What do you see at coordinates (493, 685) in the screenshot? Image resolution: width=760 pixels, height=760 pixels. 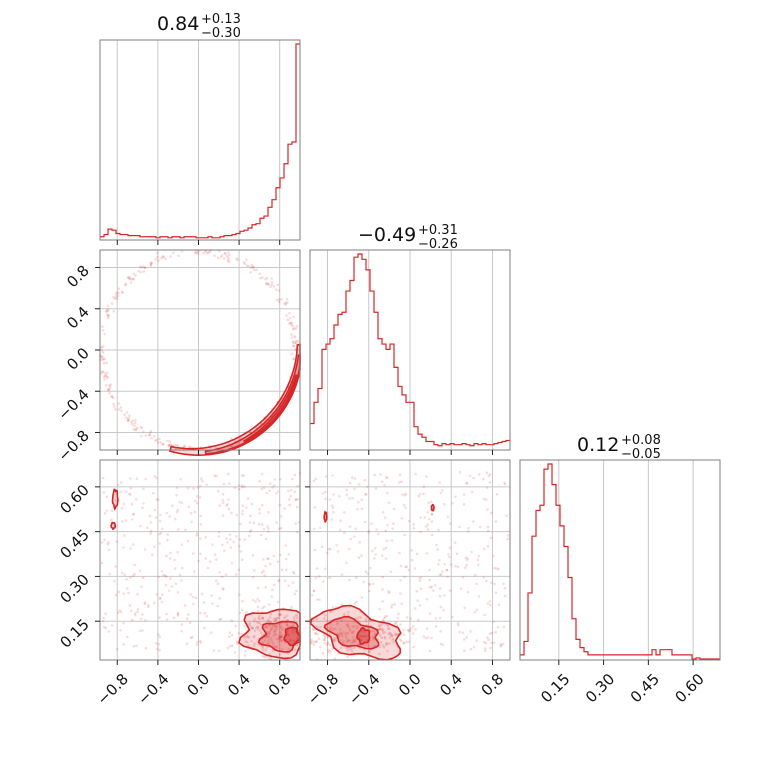 I see `xtick-label-1-4: 0.8` at bounding box center [493, 685].